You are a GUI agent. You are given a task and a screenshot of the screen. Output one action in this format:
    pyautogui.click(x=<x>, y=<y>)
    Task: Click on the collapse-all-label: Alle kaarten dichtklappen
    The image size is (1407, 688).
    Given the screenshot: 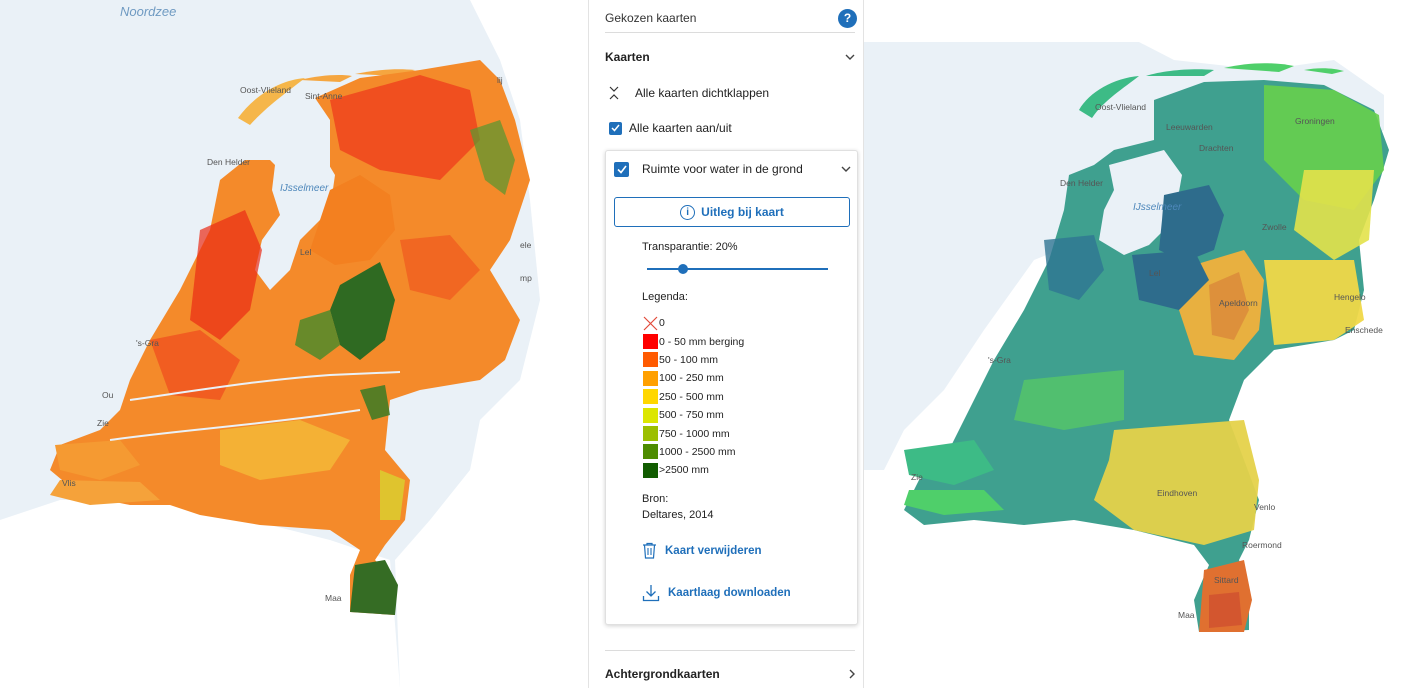 What is the action you would take?
    pyautogui.click(x=702, y=93)
    